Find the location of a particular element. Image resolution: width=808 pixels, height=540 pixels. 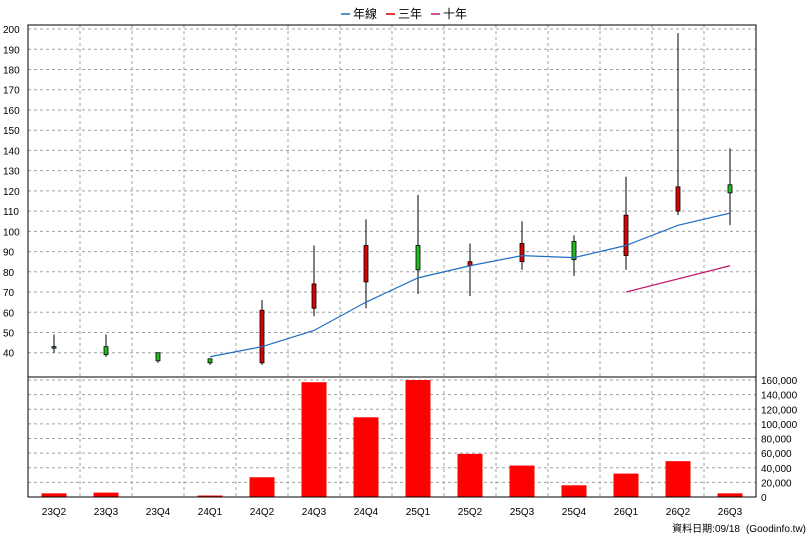

price-tick-label: 60 is located at coordinates (9, 313).